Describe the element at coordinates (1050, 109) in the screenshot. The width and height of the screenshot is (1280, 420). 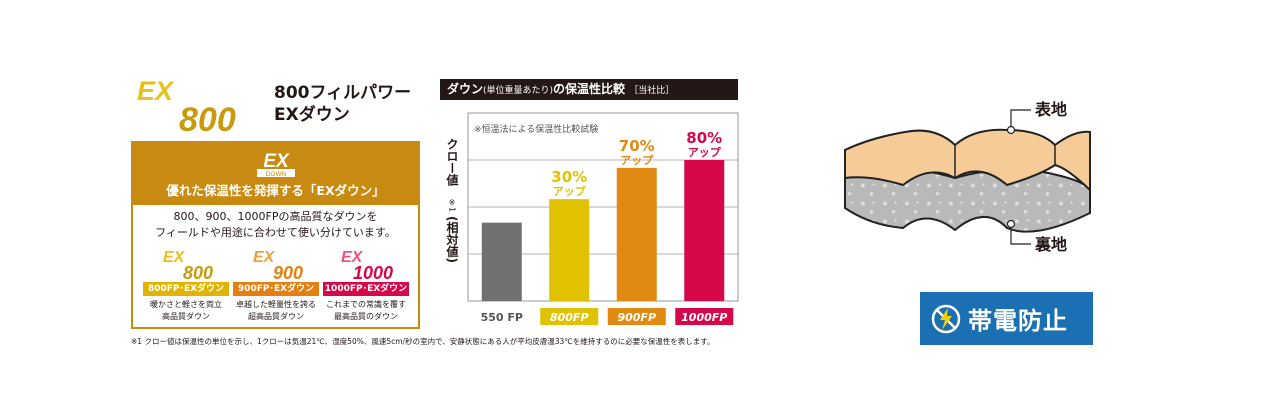
I see `outer-fabric-label: 表地` at that location.